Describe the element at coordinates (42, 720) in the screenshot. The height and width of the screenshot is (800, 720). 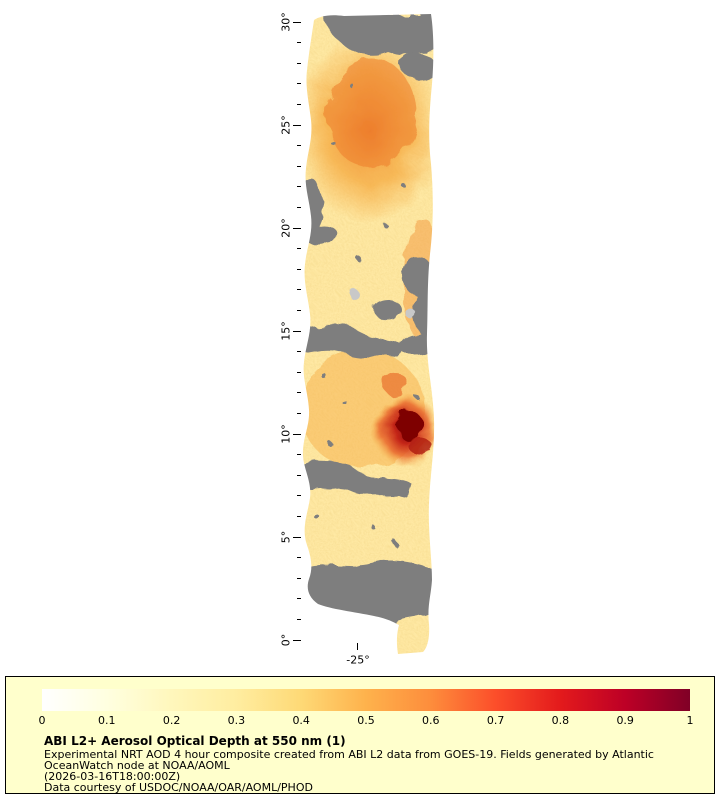
I see `colorbar-tick-label: 0` at that location.